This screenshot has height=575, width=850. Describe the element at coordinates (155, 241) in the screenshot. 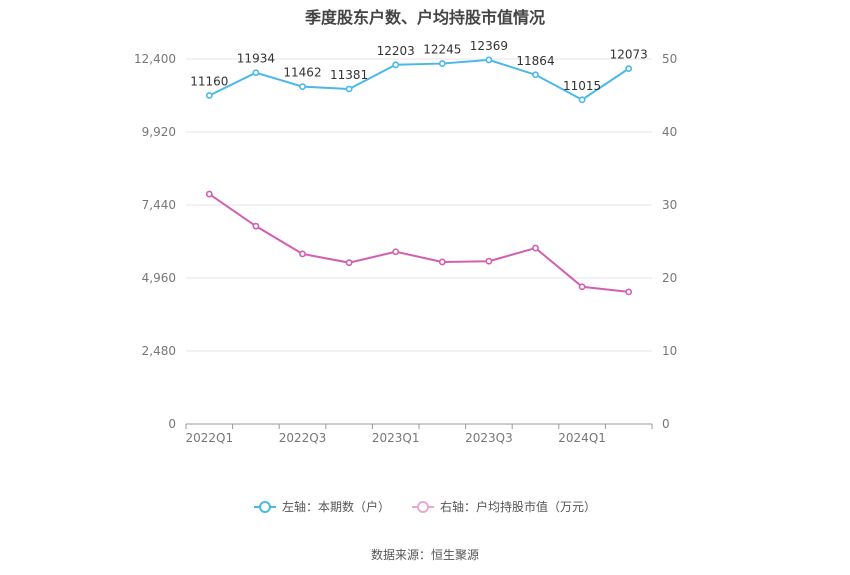

I see `left-axis-ticks: 0 2,480 4,960 7,440 9,920 12,400` at that location.